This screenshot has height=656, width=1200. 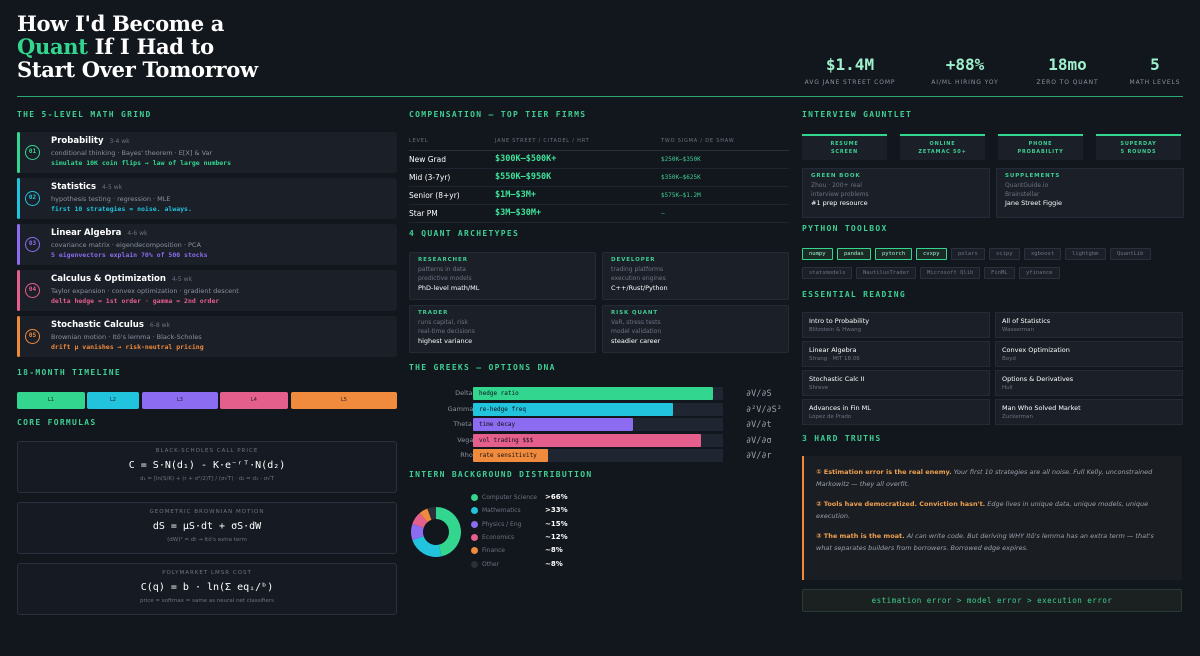 I want to click on level-insight: first 10 strategies = noise. always., so click(x=121, y=209).